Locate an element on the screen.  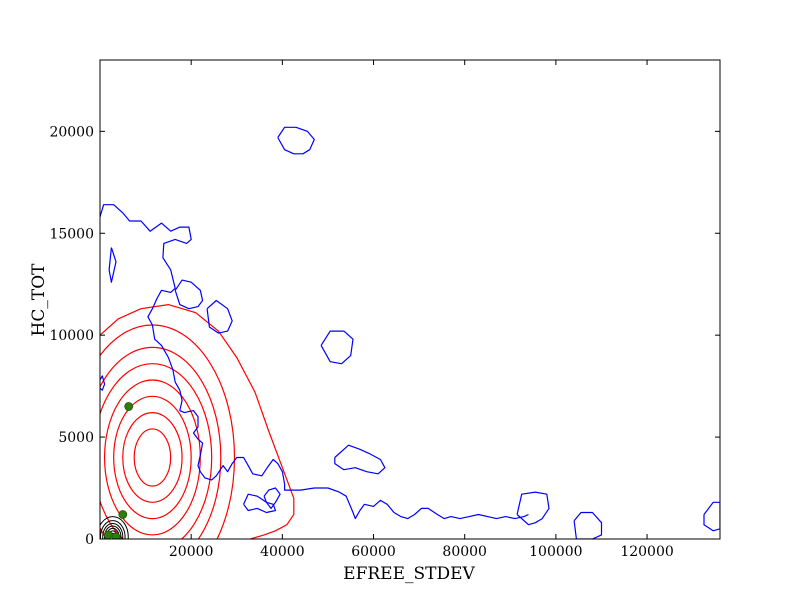
x-tick-label: 60000 is located at coordinates (373, 552).